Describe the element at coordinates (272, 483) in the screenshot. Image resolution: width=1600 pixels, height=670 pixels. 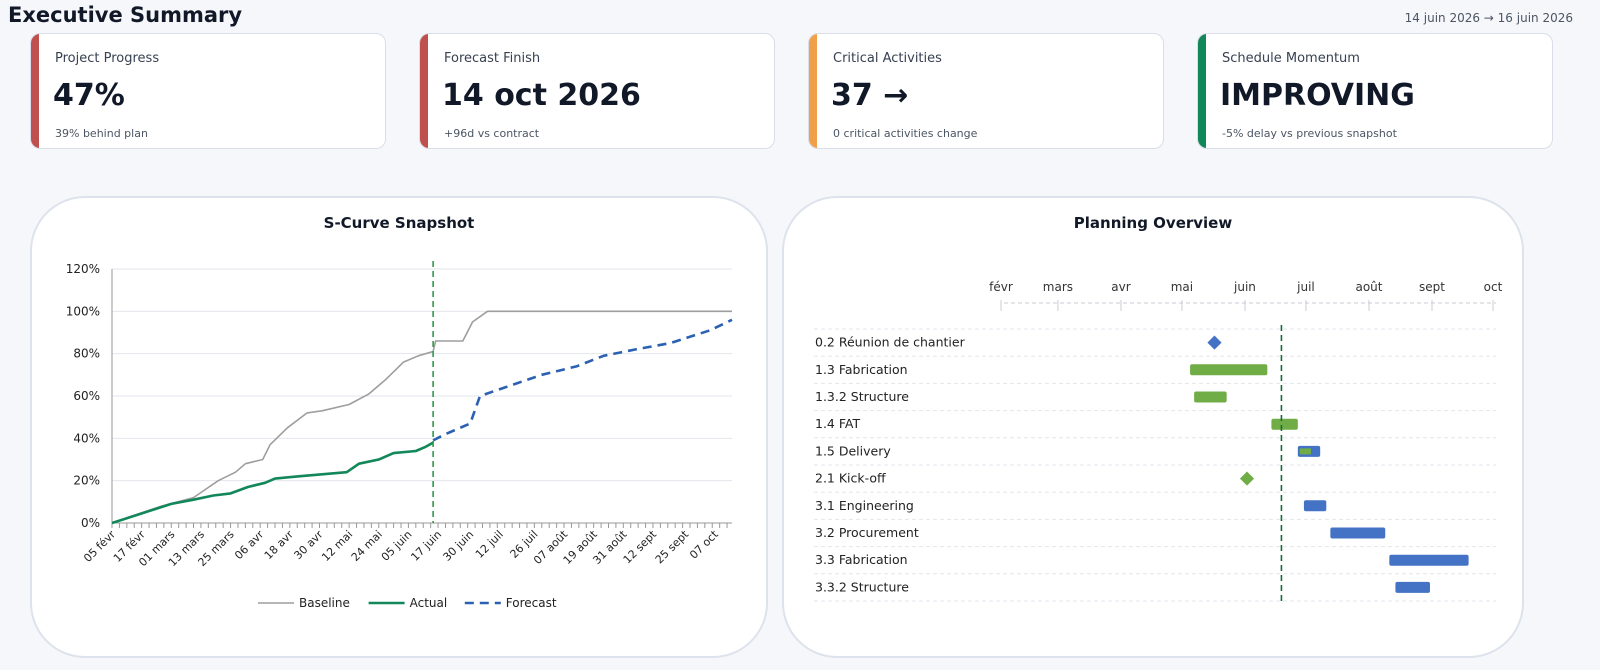
I see `series-line-actual` at that location.